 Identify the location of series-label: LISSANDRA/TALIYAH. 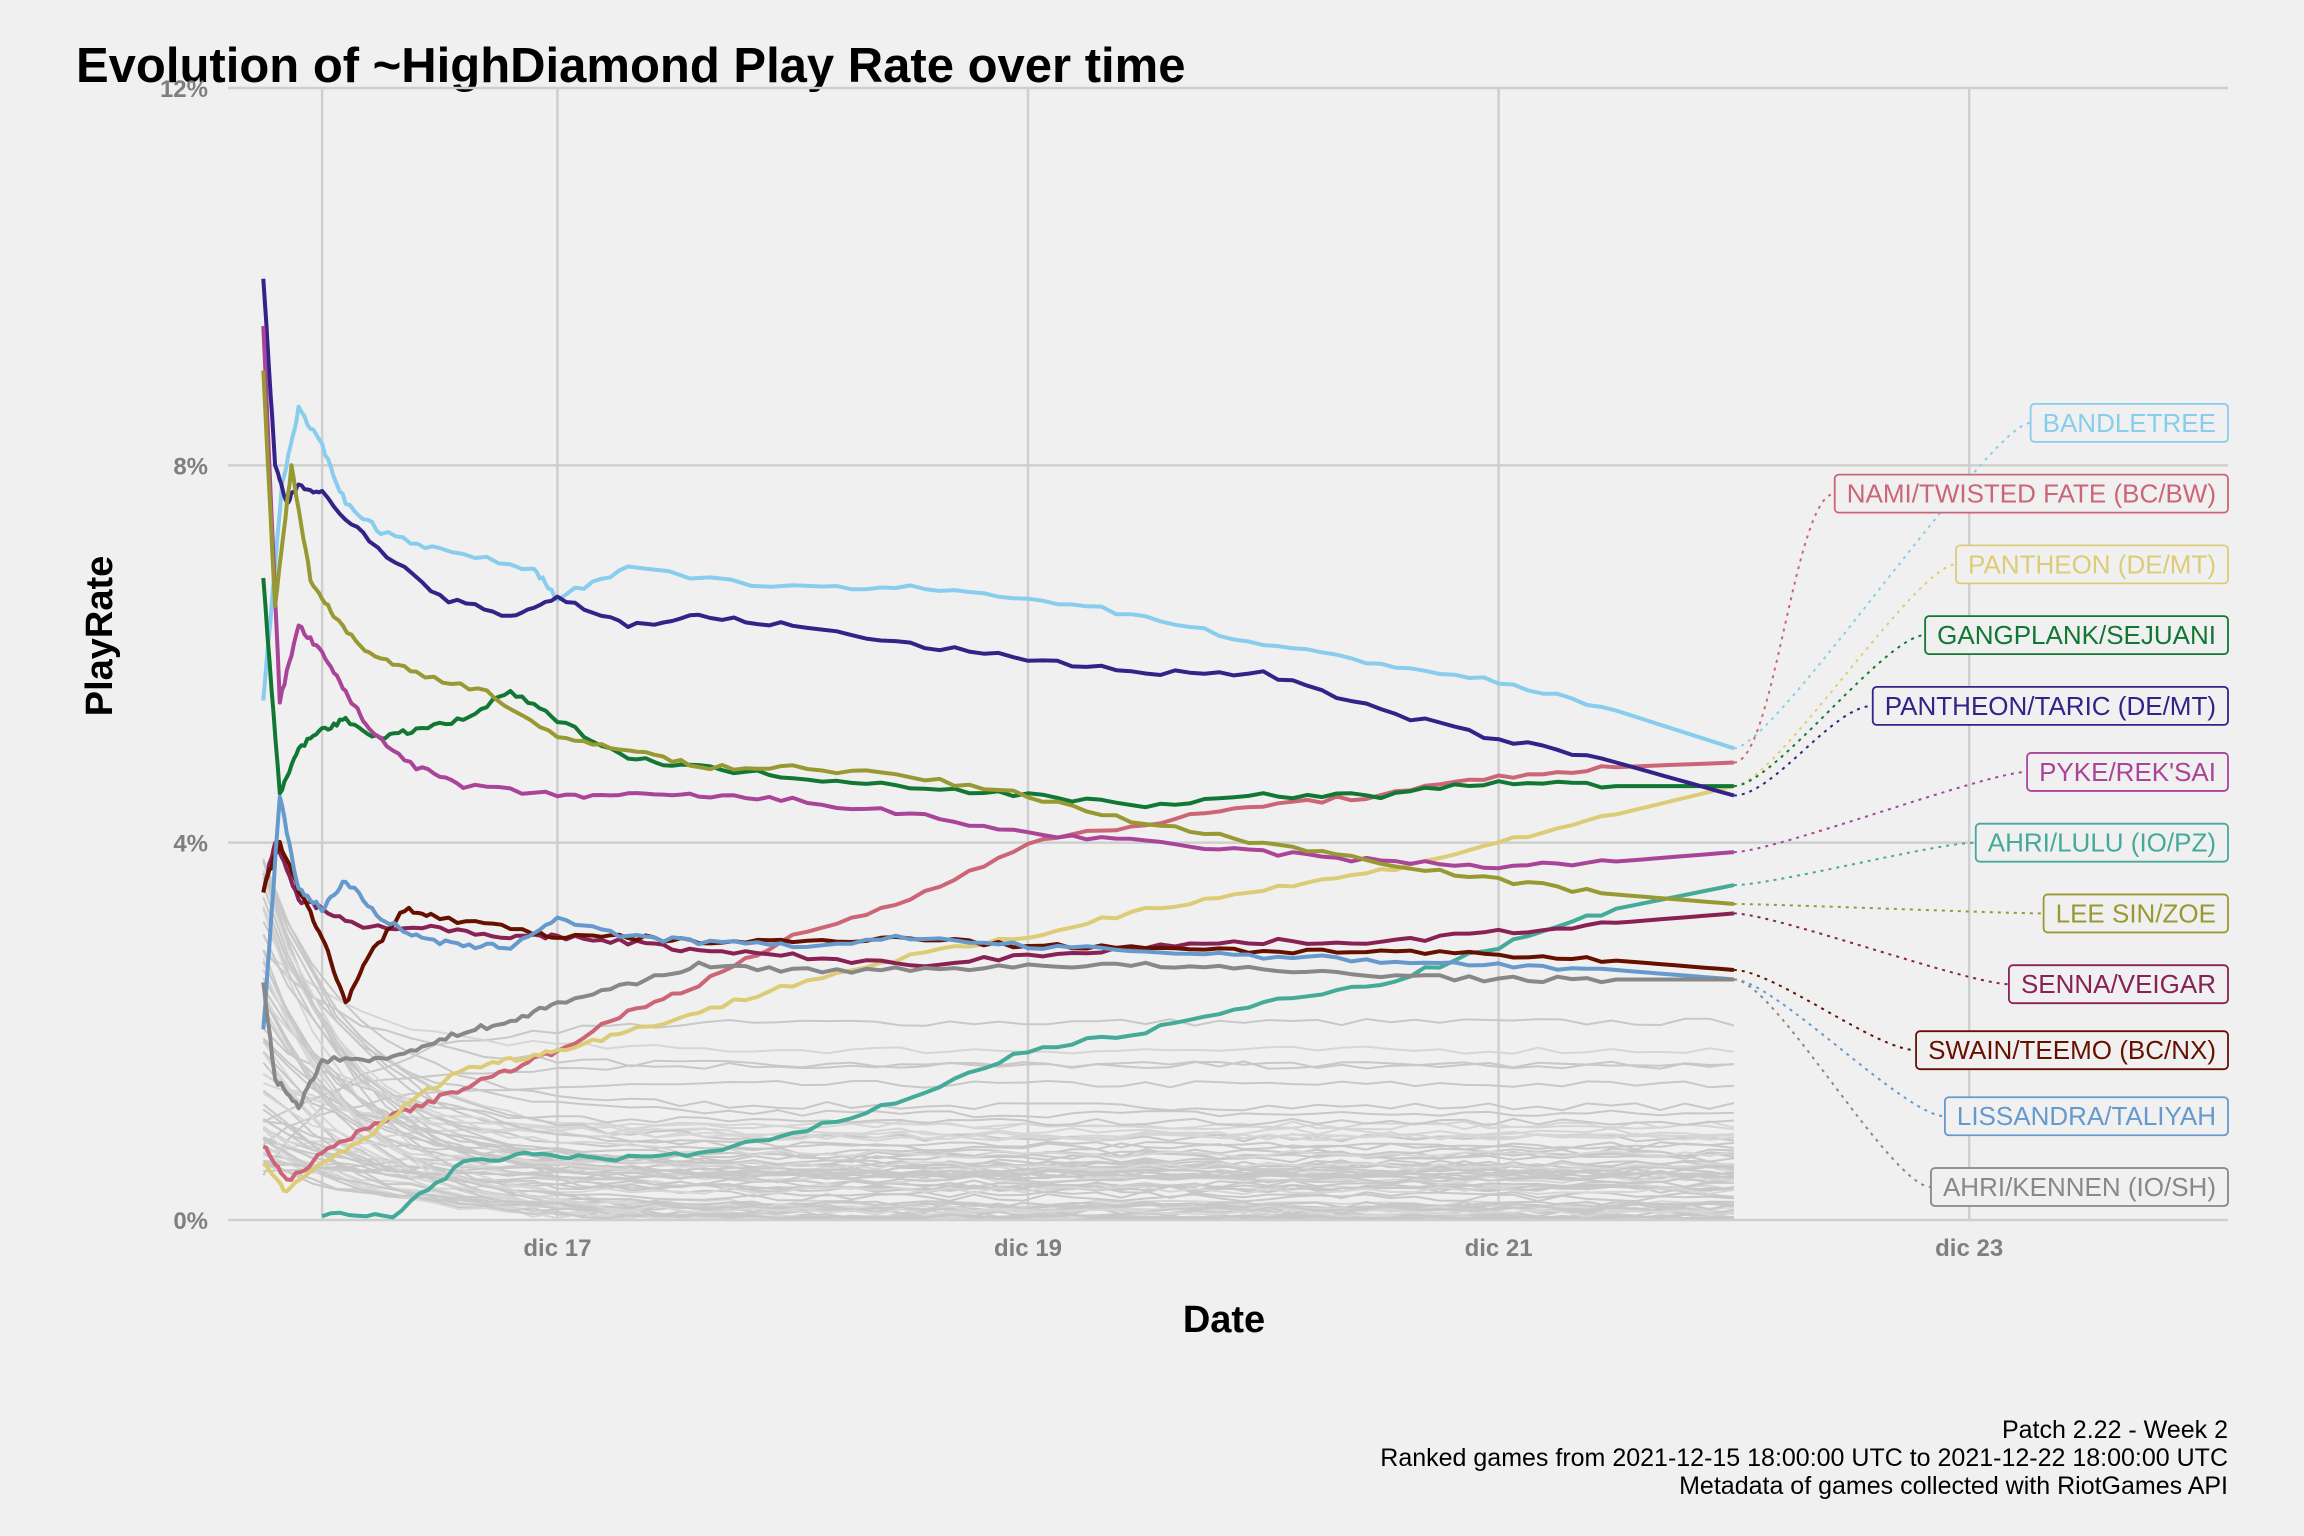
(2086, 1116).